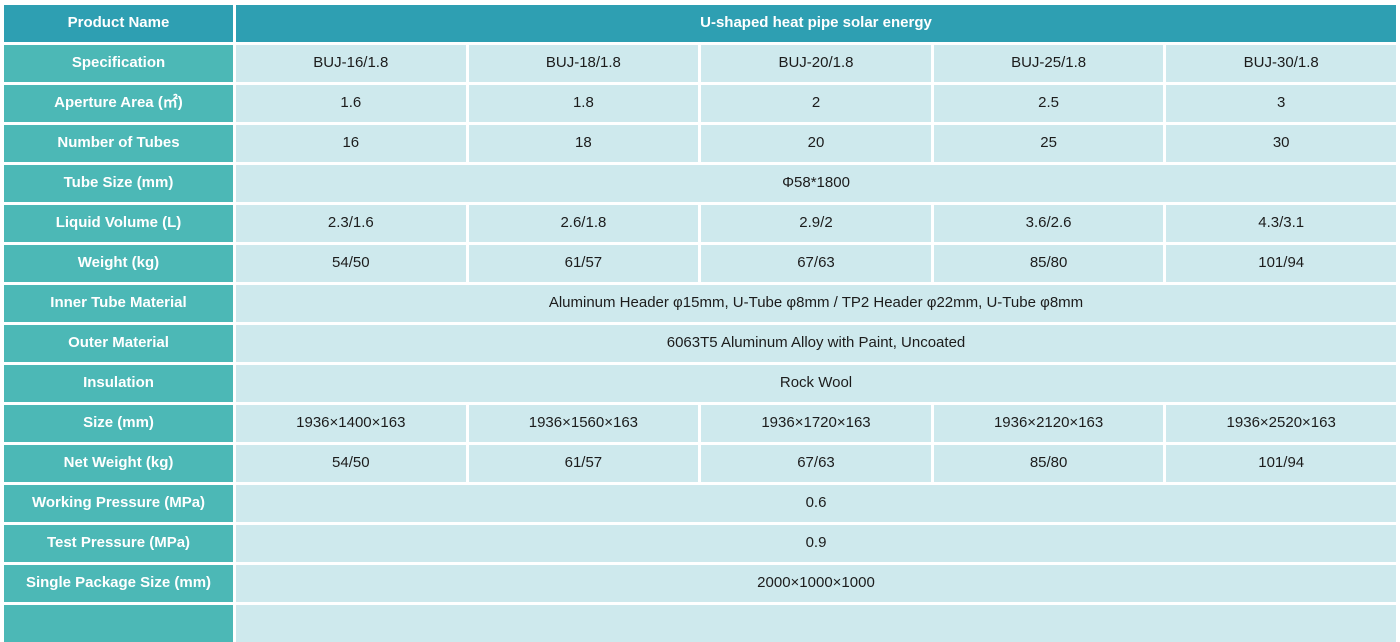 Image resolution: width=1400 pixels, height=642 pixels. Describe the element at coordinates (118, 623) in the screenshot. I see `partial-row-label` at that location.